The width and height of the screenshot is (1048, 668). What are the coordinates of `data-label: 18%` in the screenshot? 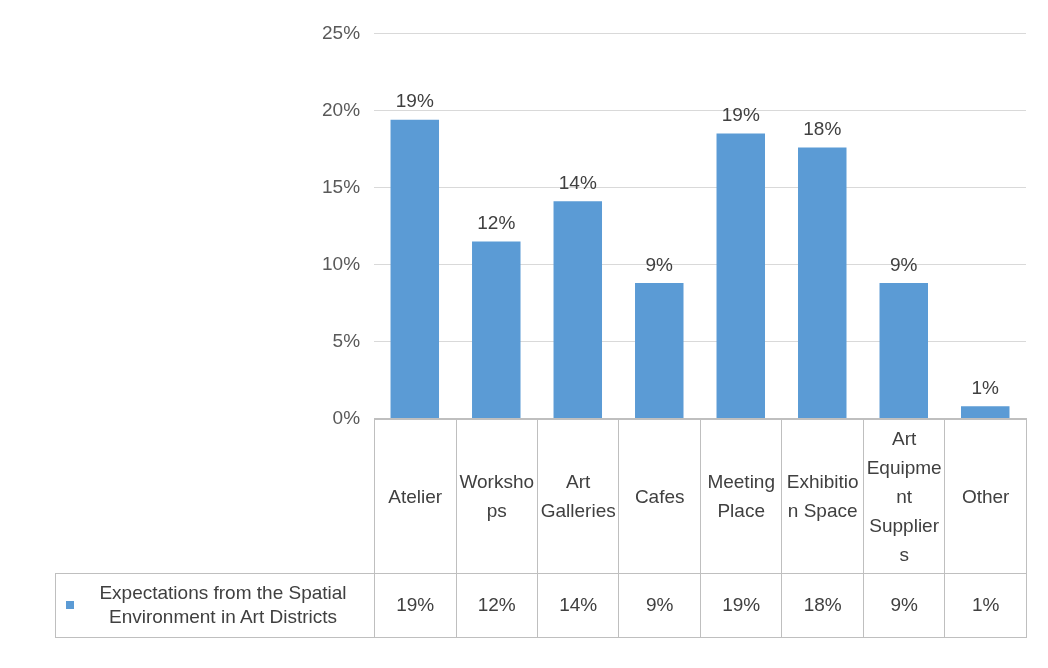 It's located at (822, 605).